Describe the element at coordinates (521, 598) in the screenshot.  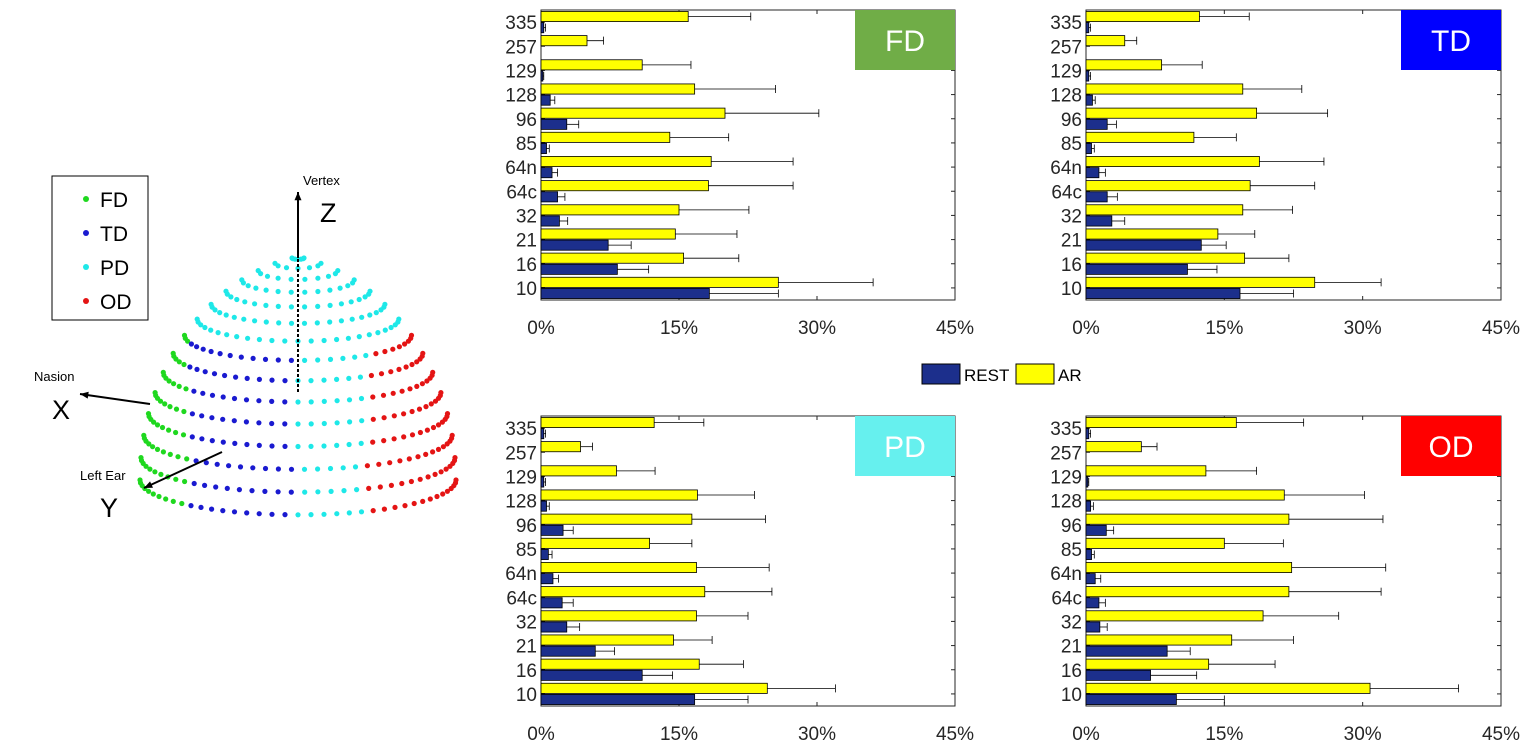
I see `y-tick-label: 64c` at that location.